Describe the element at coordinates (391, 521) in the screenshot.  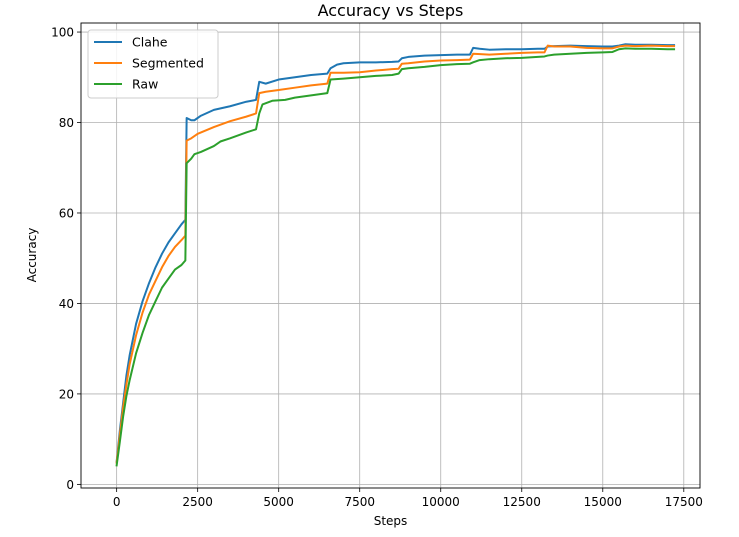
I see `x-axis-label: Steps` at that location.